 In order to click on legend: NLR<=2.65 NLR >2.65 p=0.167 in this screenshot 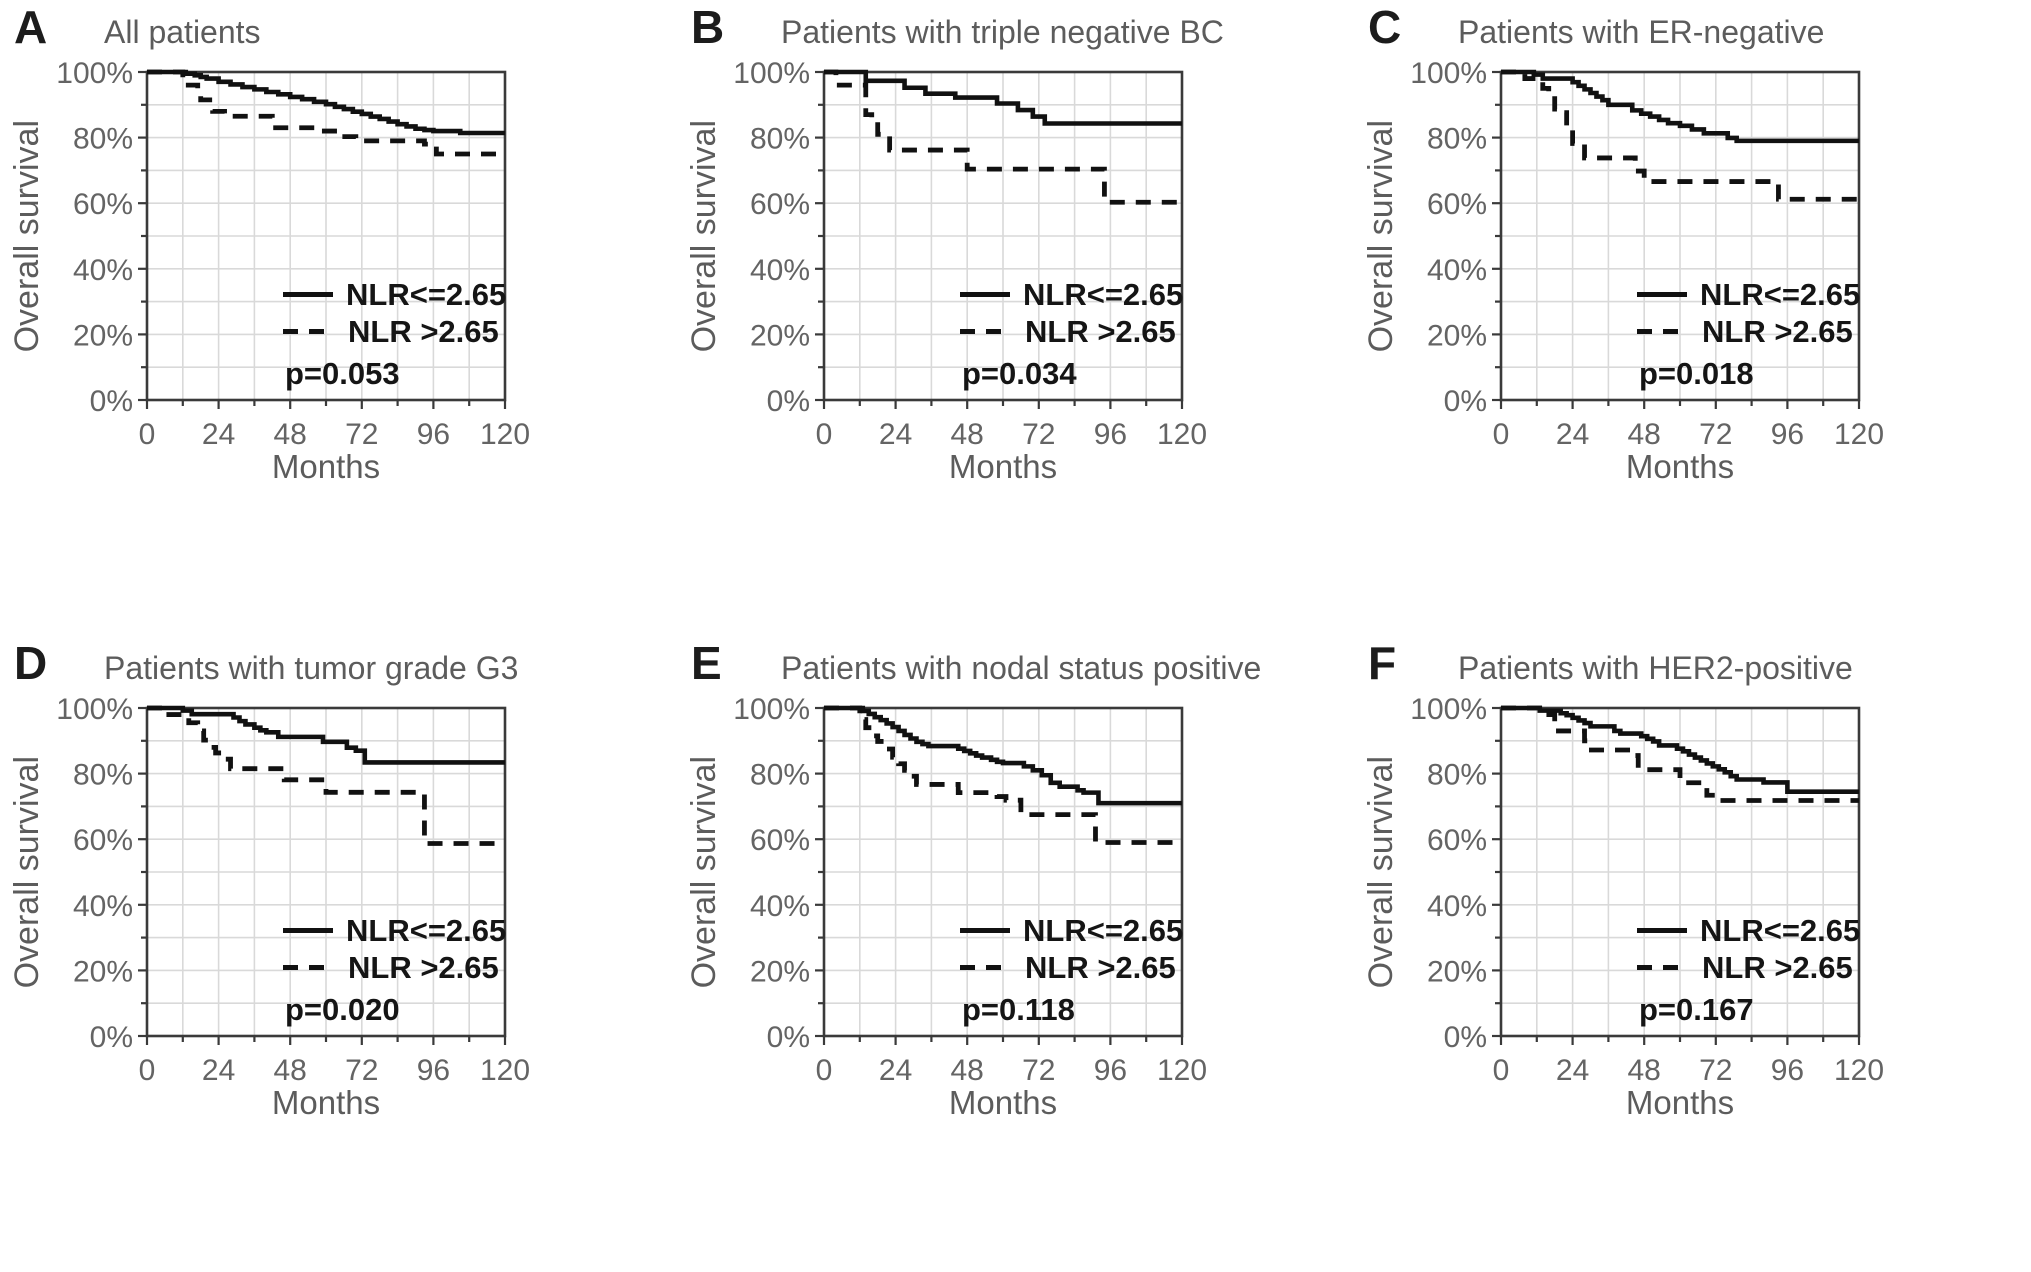, I will do `click(1757, 970)`.